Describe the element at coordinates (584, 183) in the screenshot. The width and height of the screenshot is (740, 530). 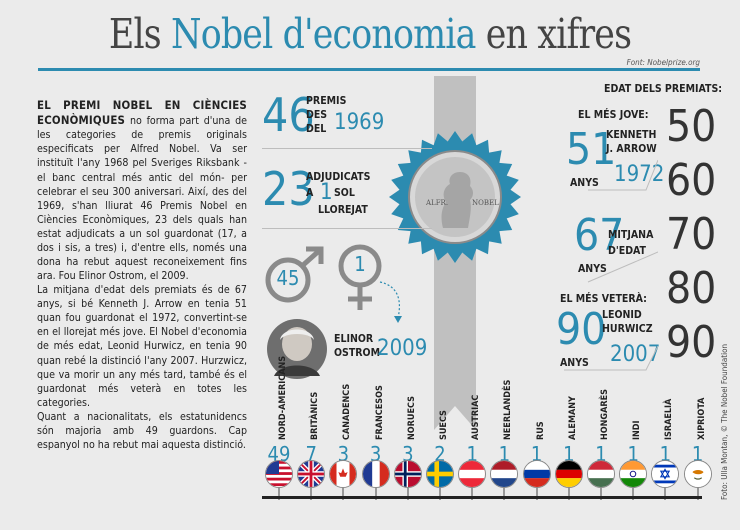
I see `young-unit: ANYS` at that location.